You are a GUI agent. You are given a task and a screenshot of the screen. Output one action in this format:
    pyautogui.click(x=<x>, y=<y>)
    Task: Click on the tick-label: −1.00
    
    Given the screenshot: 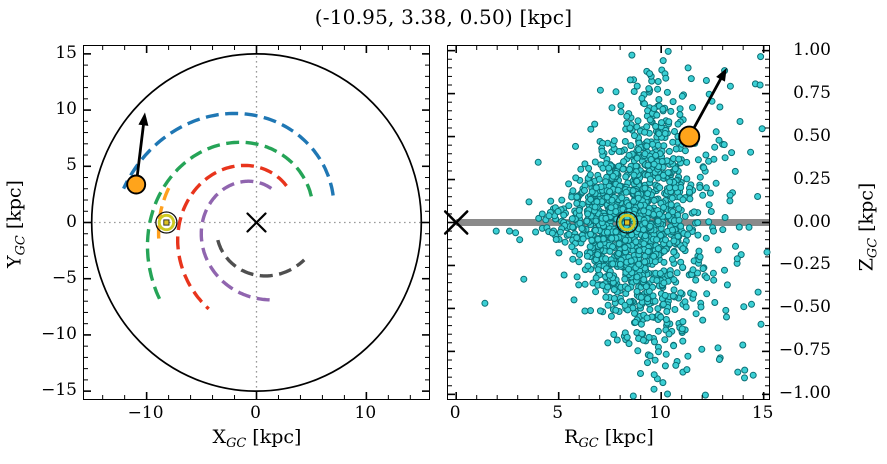 What is the action you would take?
    pyautogui.click(x=804, y=393)
    